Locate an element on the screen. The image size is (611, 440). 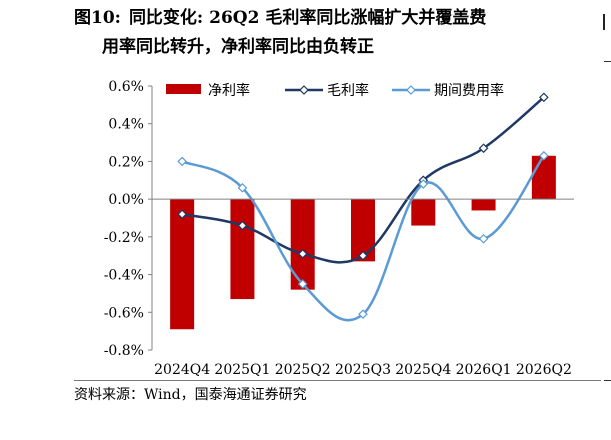
y-tick-label: -0.2% is located at coordinates (124, 238).